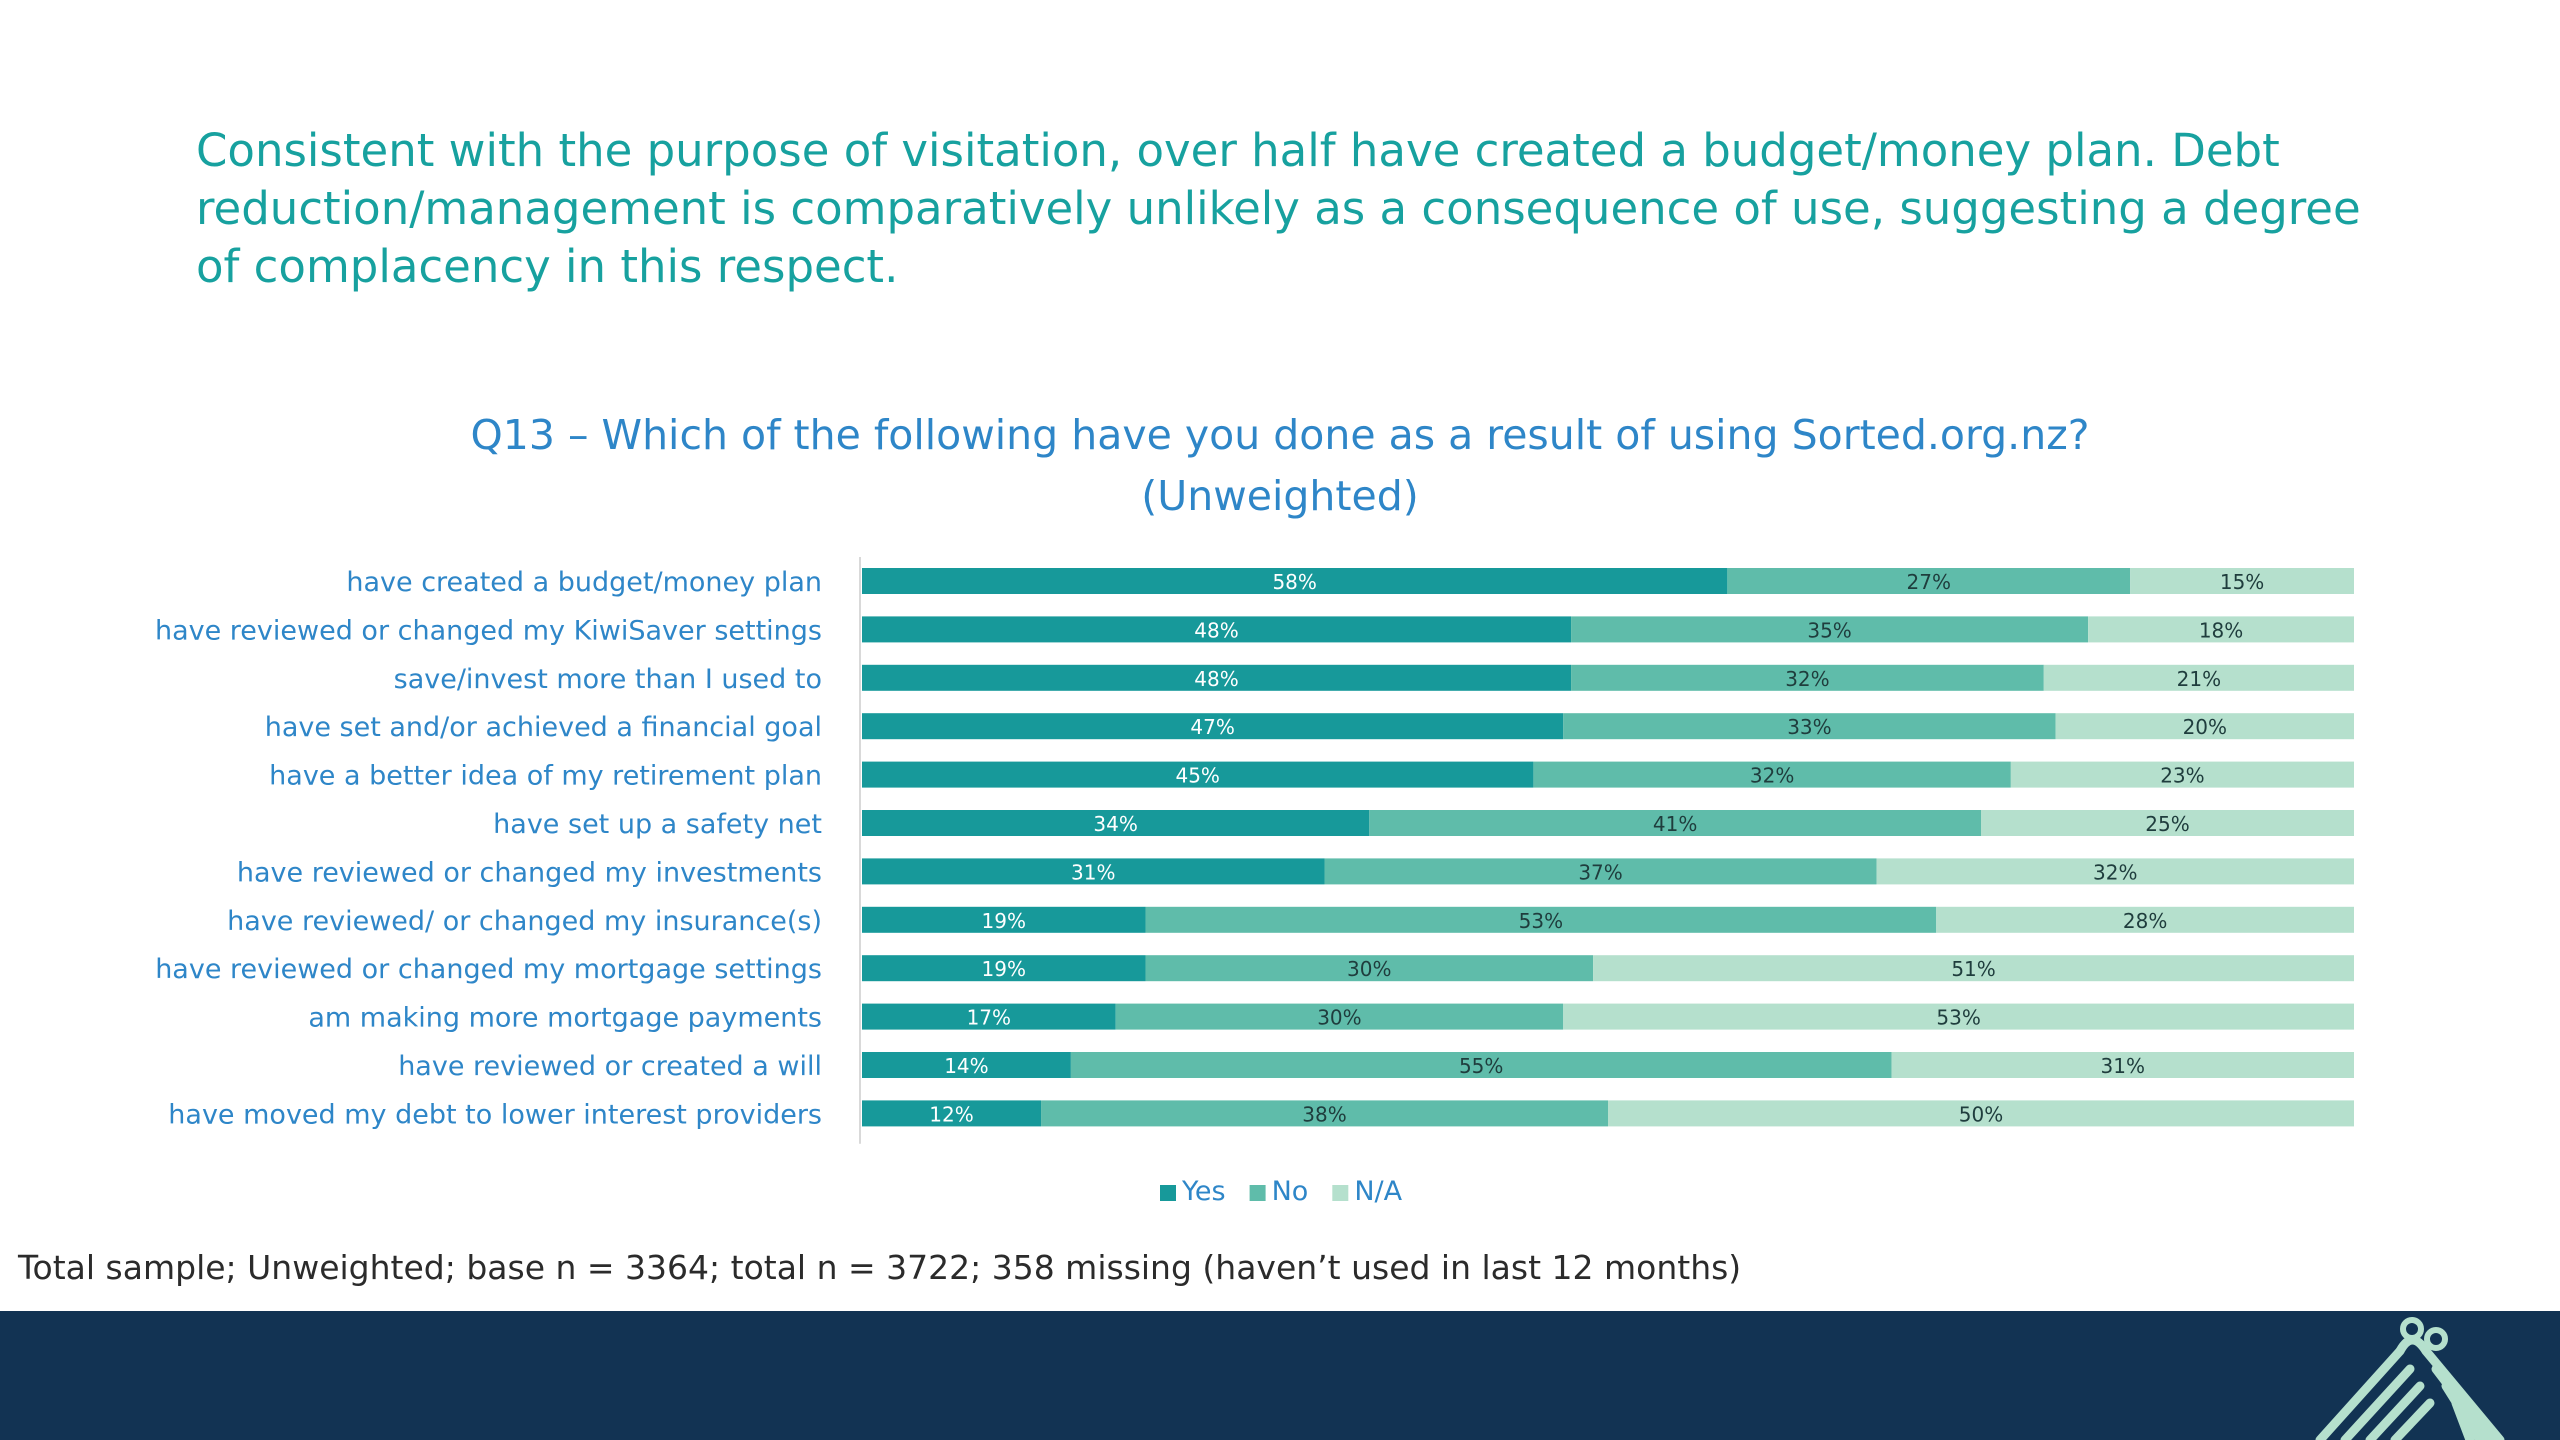  I want to click on data-label: 12%, so click(951, 1114).